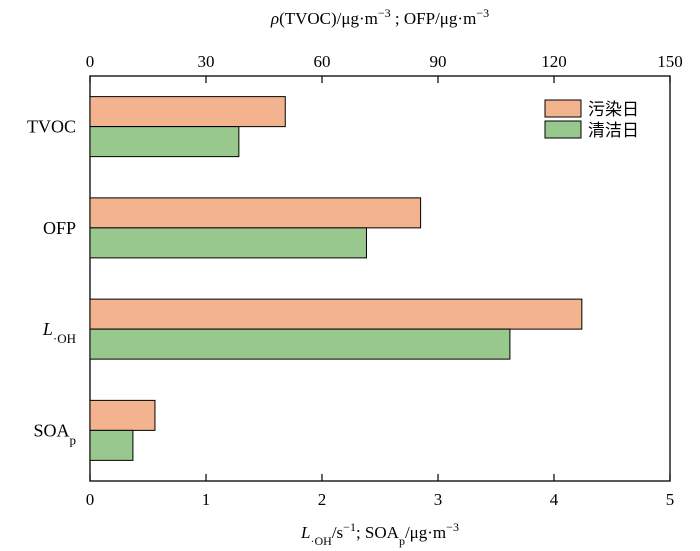  Describe the element at coordinates (54, 433) in the screenshot. I see `category-label-3: SOAp` at that location.